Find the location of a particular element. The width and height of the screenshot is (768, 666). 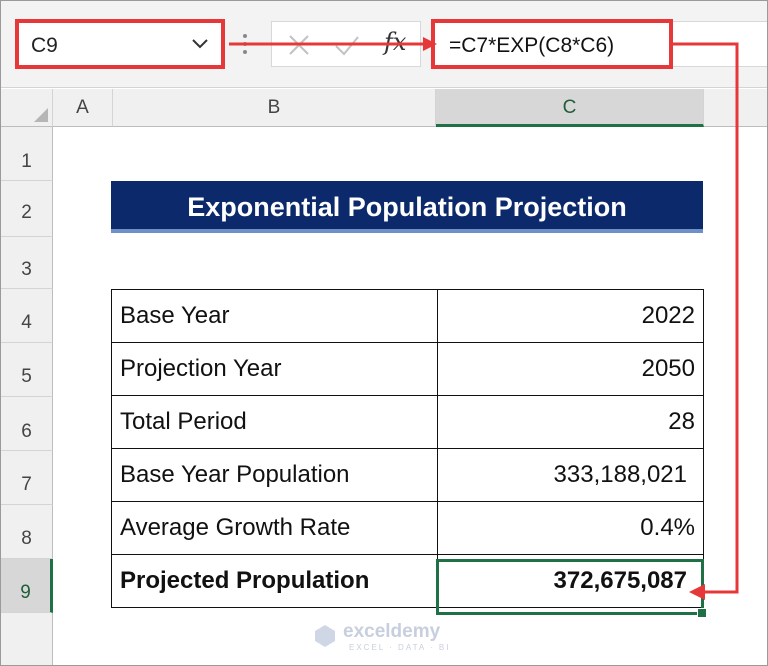

cell-b6: Total Period is located at coordinates (274, 422).